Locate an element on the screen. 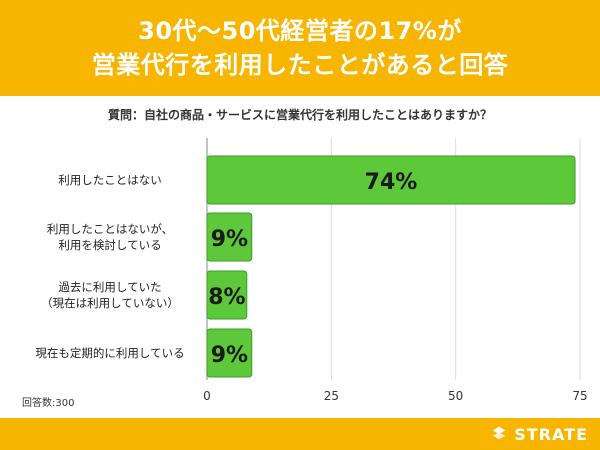 This screenshot has height=450, width=600. category-label: 利用を検討している is located at coordinates (109, 245).